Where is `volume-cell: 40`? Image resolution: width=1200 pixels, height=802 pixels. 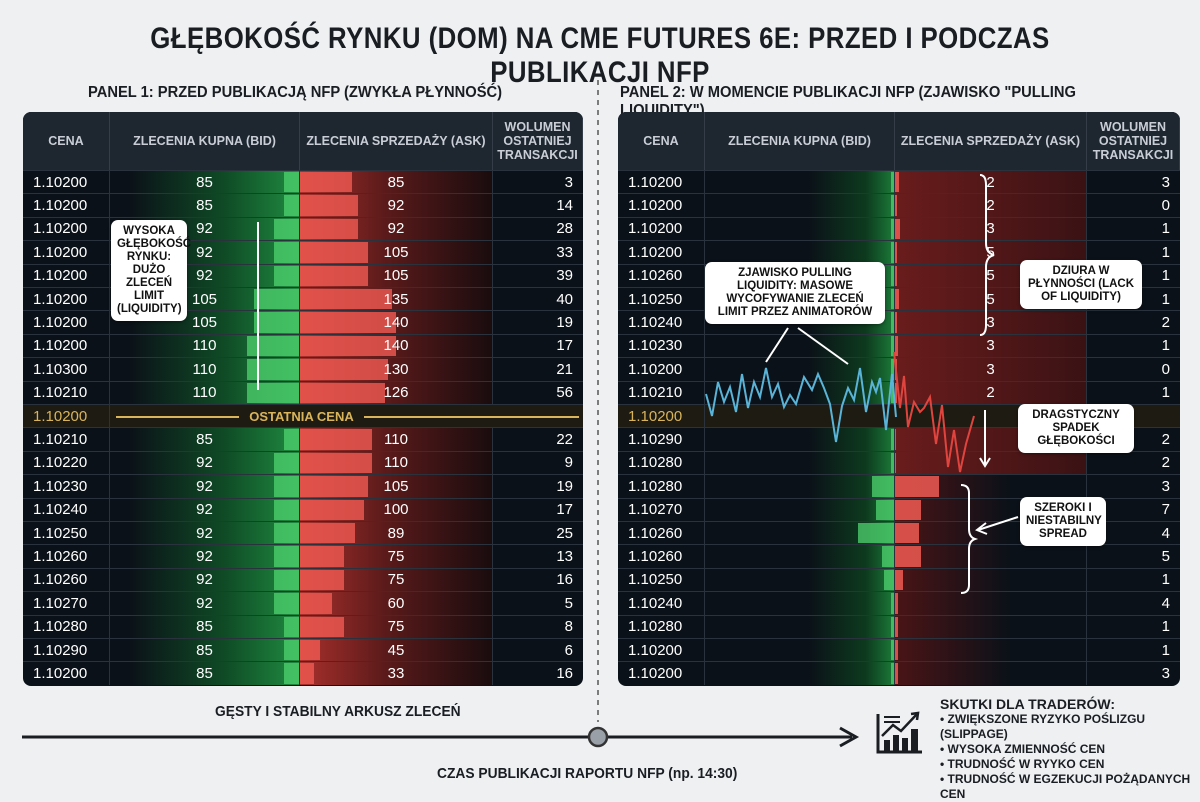
volume-cell: 40 is located at coordinates (564, 299).